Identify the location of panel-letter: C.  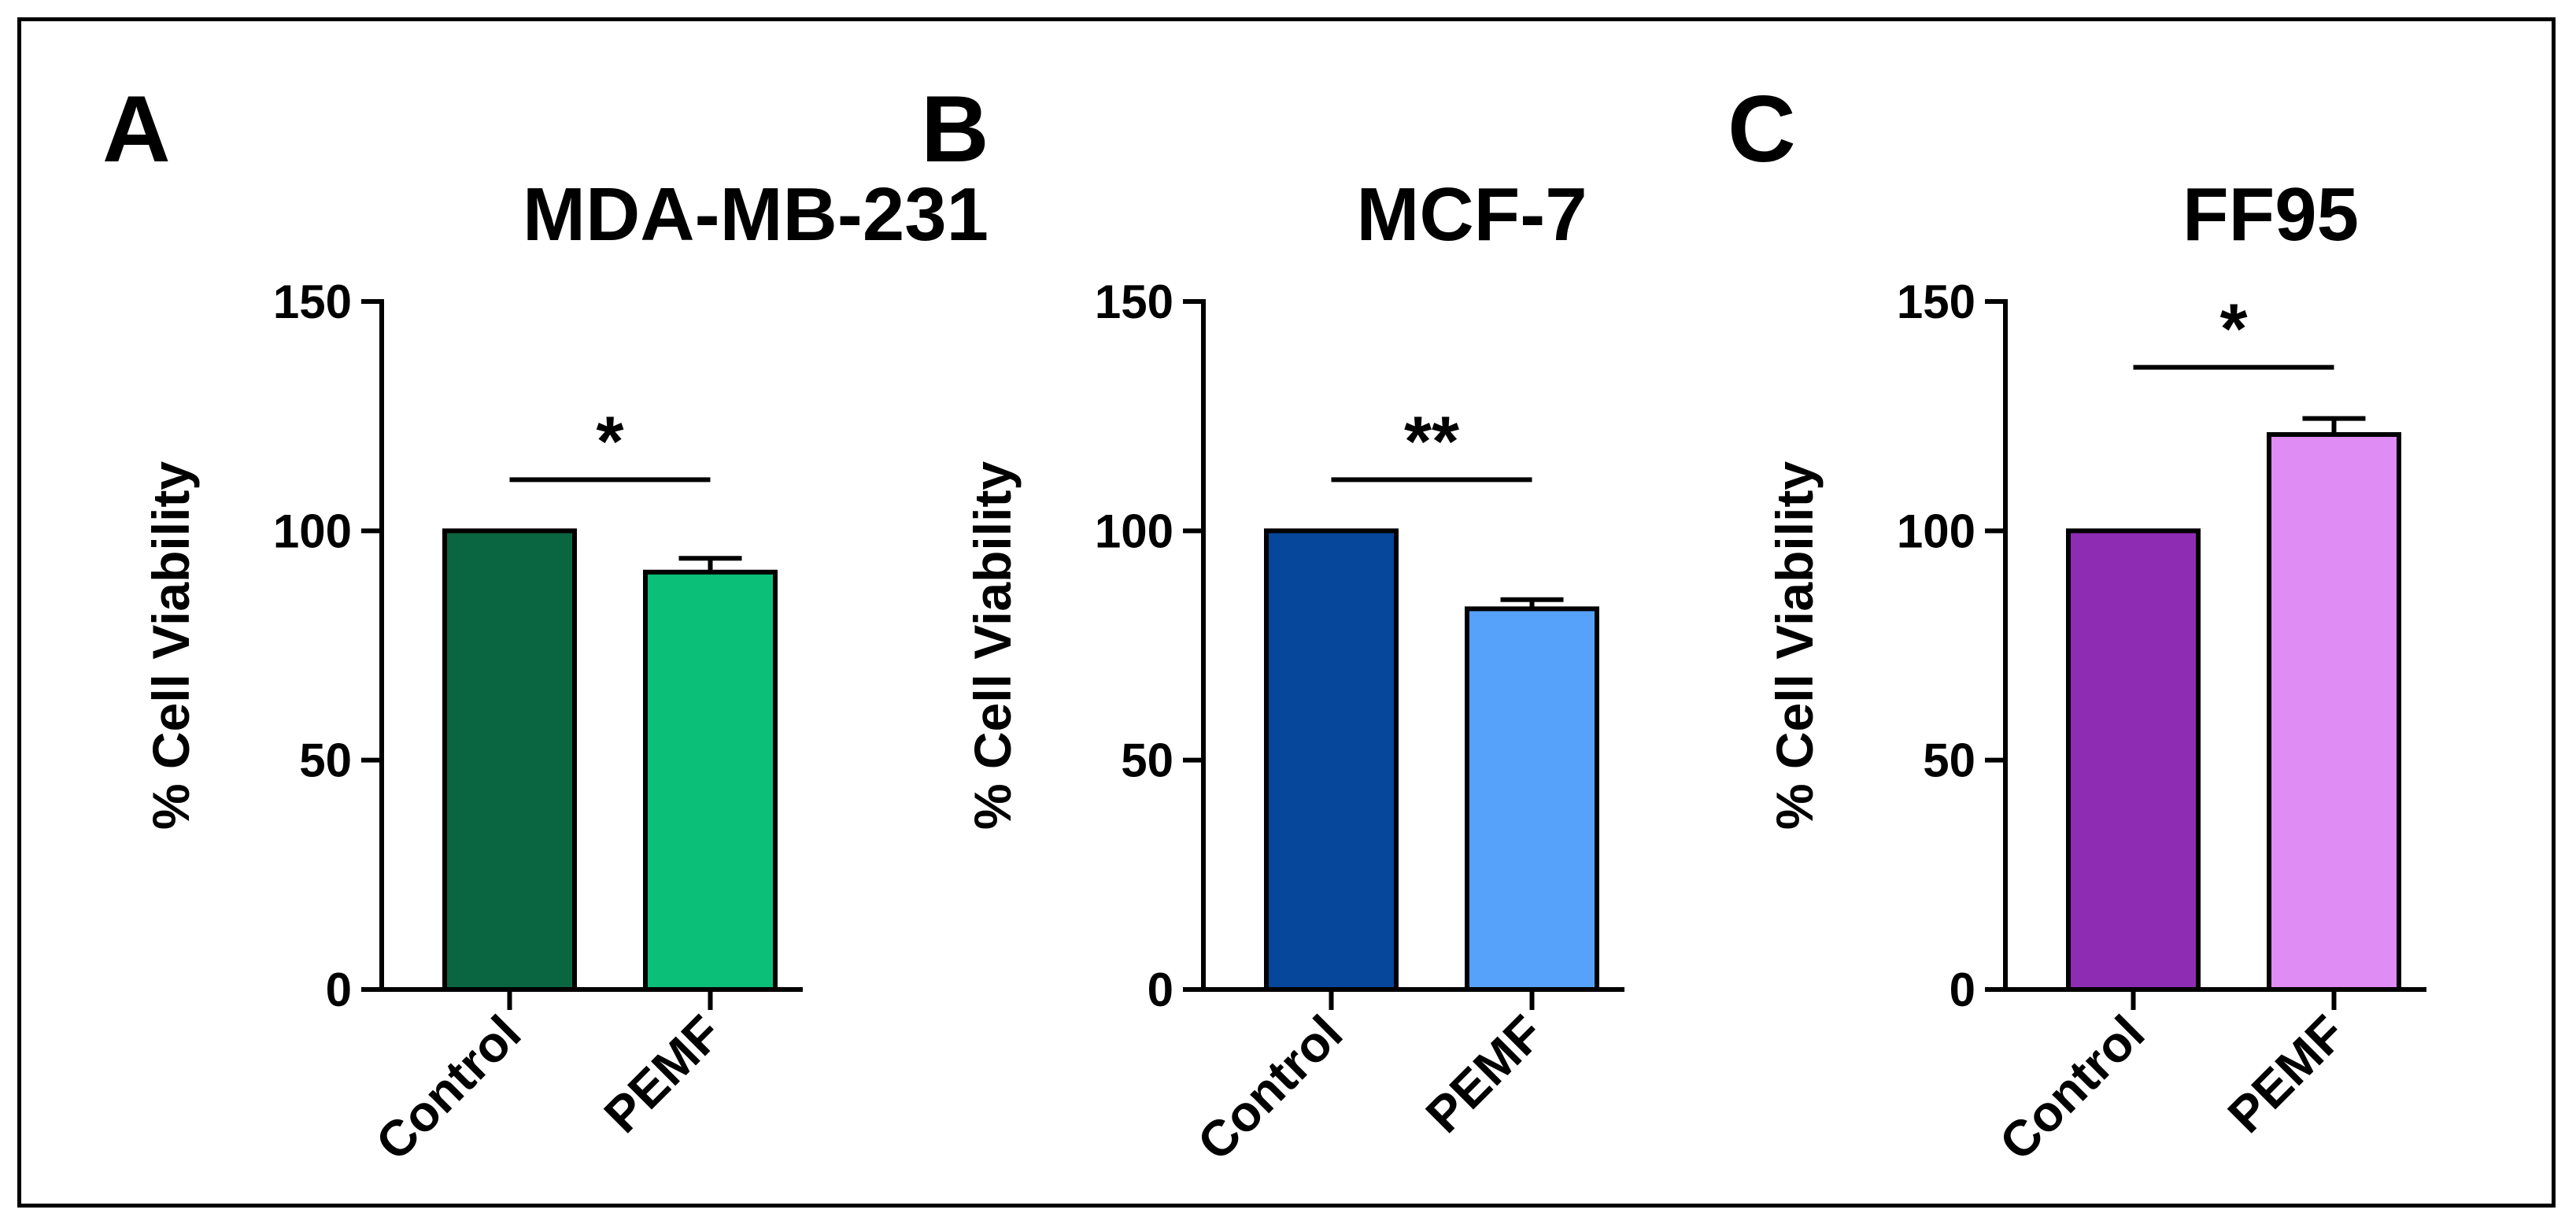
(1762, 129).